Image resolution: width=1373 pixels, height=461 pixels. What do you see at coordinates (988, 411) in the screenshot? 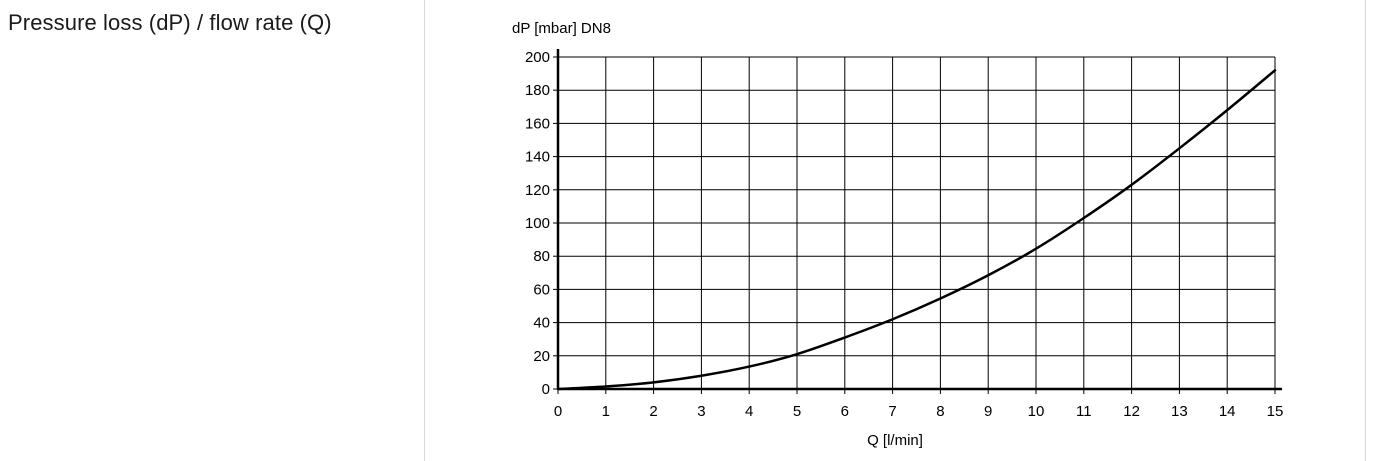
I see `x-tick-label-9: 9` at bounding box center [988, 411].